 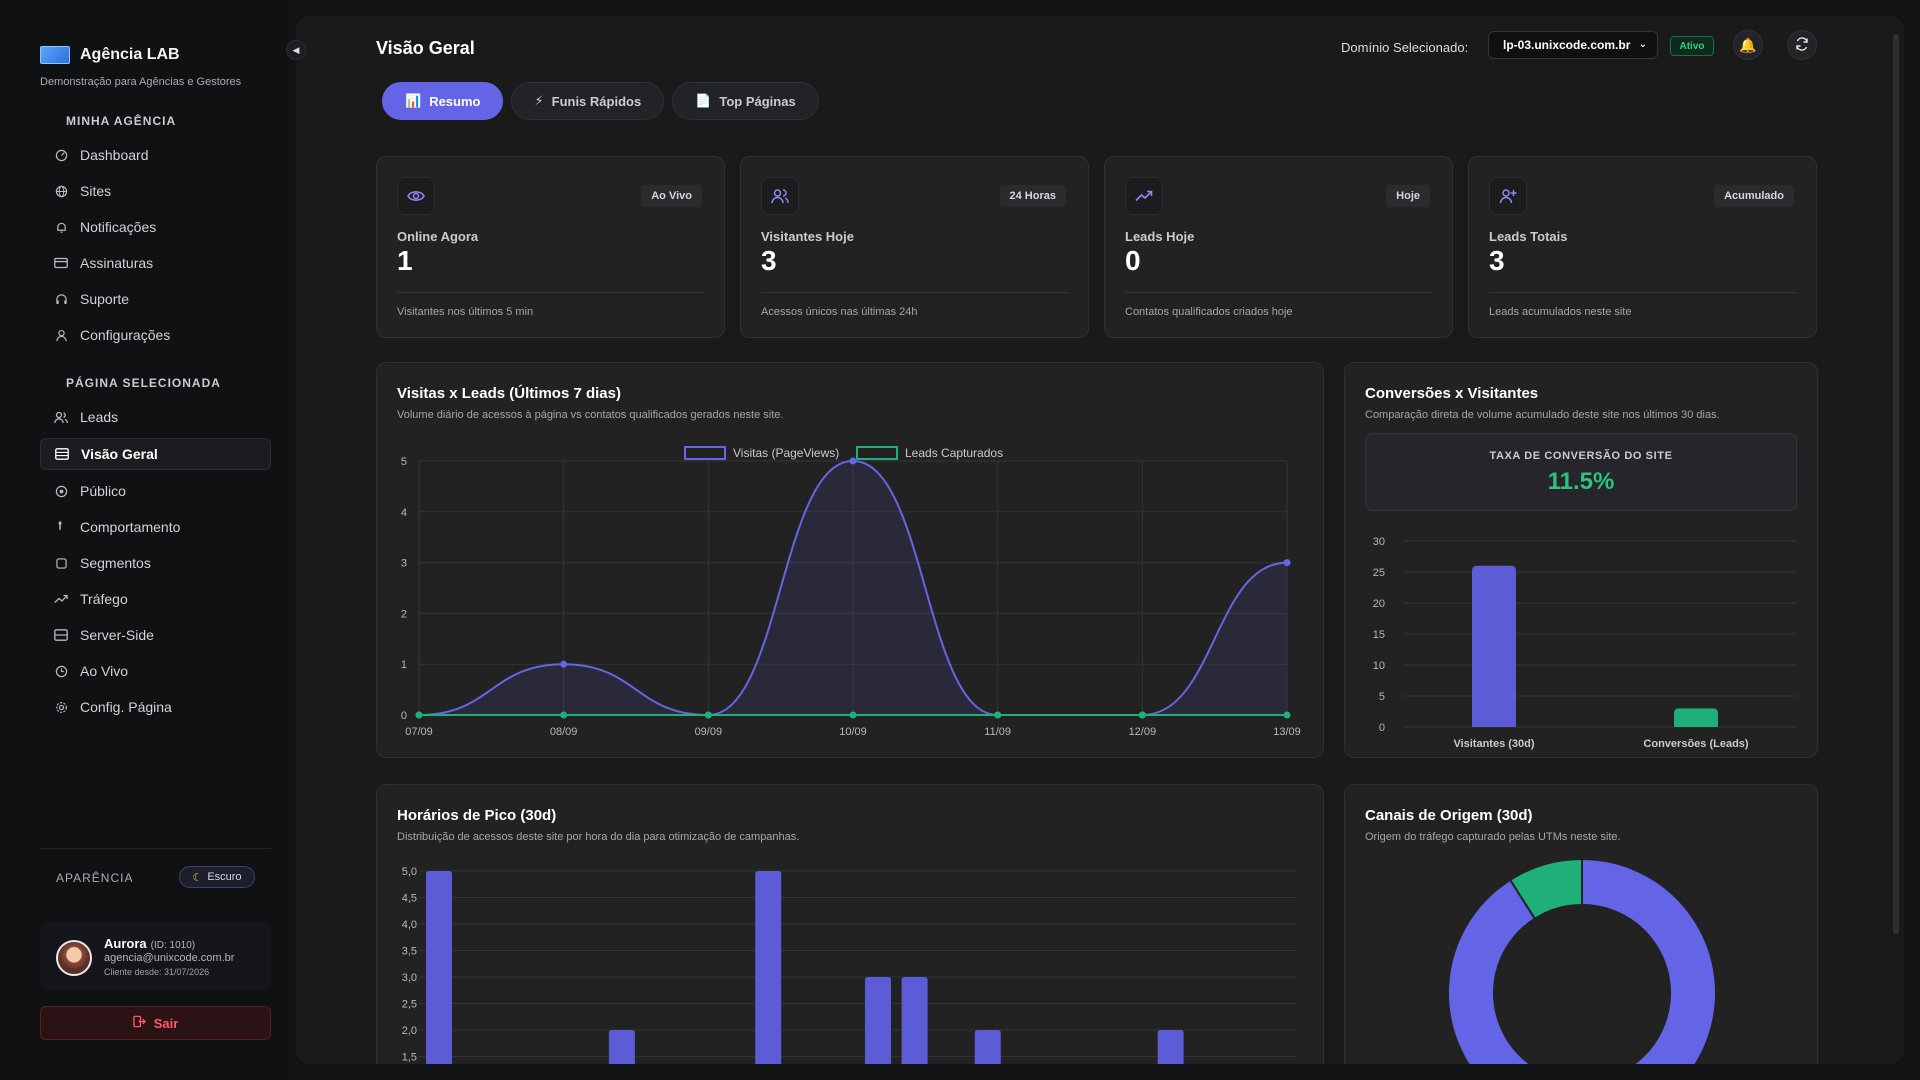 I want to click on conversion-rate-value: 11.5%, so click(x=1581, y=481).